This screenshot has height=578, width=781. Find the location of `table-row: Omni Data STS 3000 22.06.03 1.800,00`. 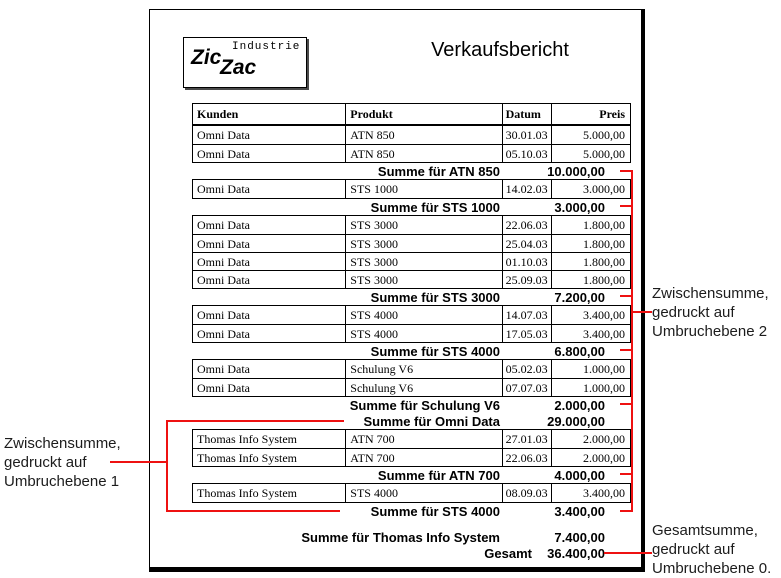

table-row: Omni Data STS 3000 22.06.03 1.800,00 is located at coordinates (411, 225).